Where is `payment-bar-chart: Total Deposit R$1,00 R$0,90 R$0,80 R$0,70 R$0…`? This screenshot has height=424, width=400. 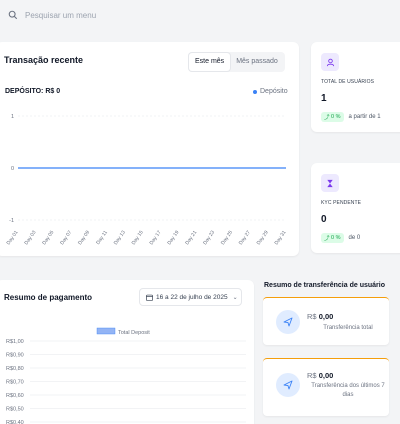 payment-bar-chart: Total Deposit R$1,00 R$0,90 R$0,80 R$0,70 R$0… is located at coordinates (126, 375).